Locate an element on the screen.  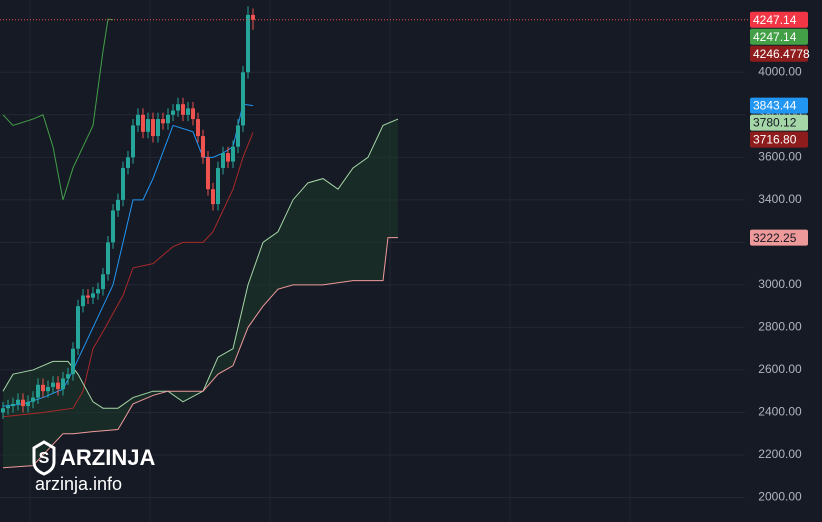
site: arzinja.info is located at coordinates (78, 484).